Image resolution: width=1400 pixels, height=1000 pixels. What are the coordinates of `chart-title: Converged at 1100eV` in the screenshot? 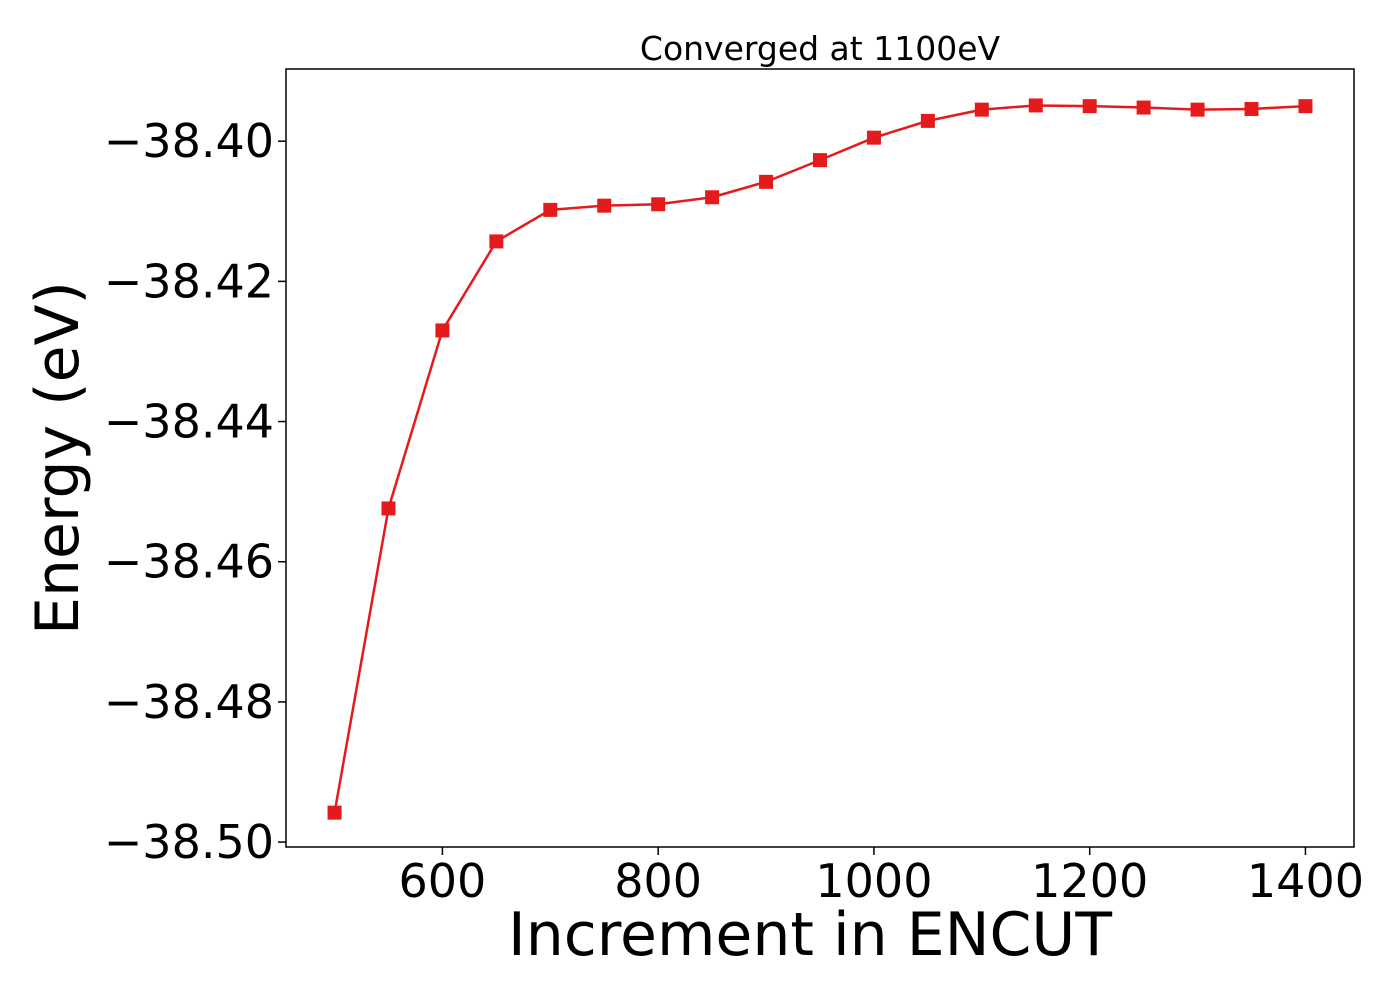 It's located at (820, 48).